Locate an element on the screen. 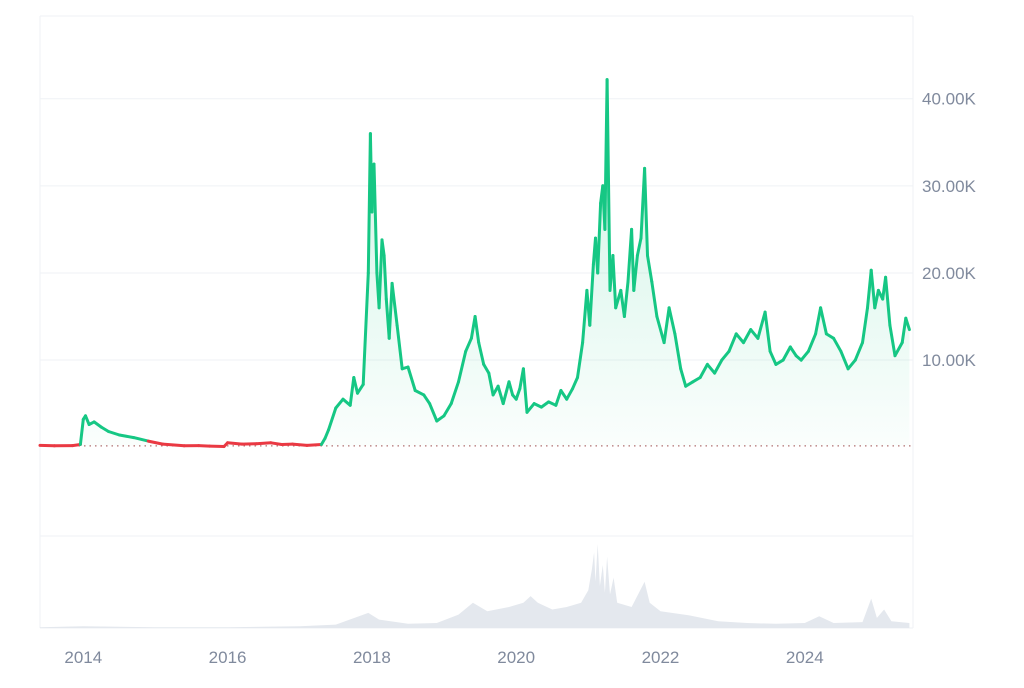 The image size is (1024, 688). volume-area is located at coordinates (474, 586).